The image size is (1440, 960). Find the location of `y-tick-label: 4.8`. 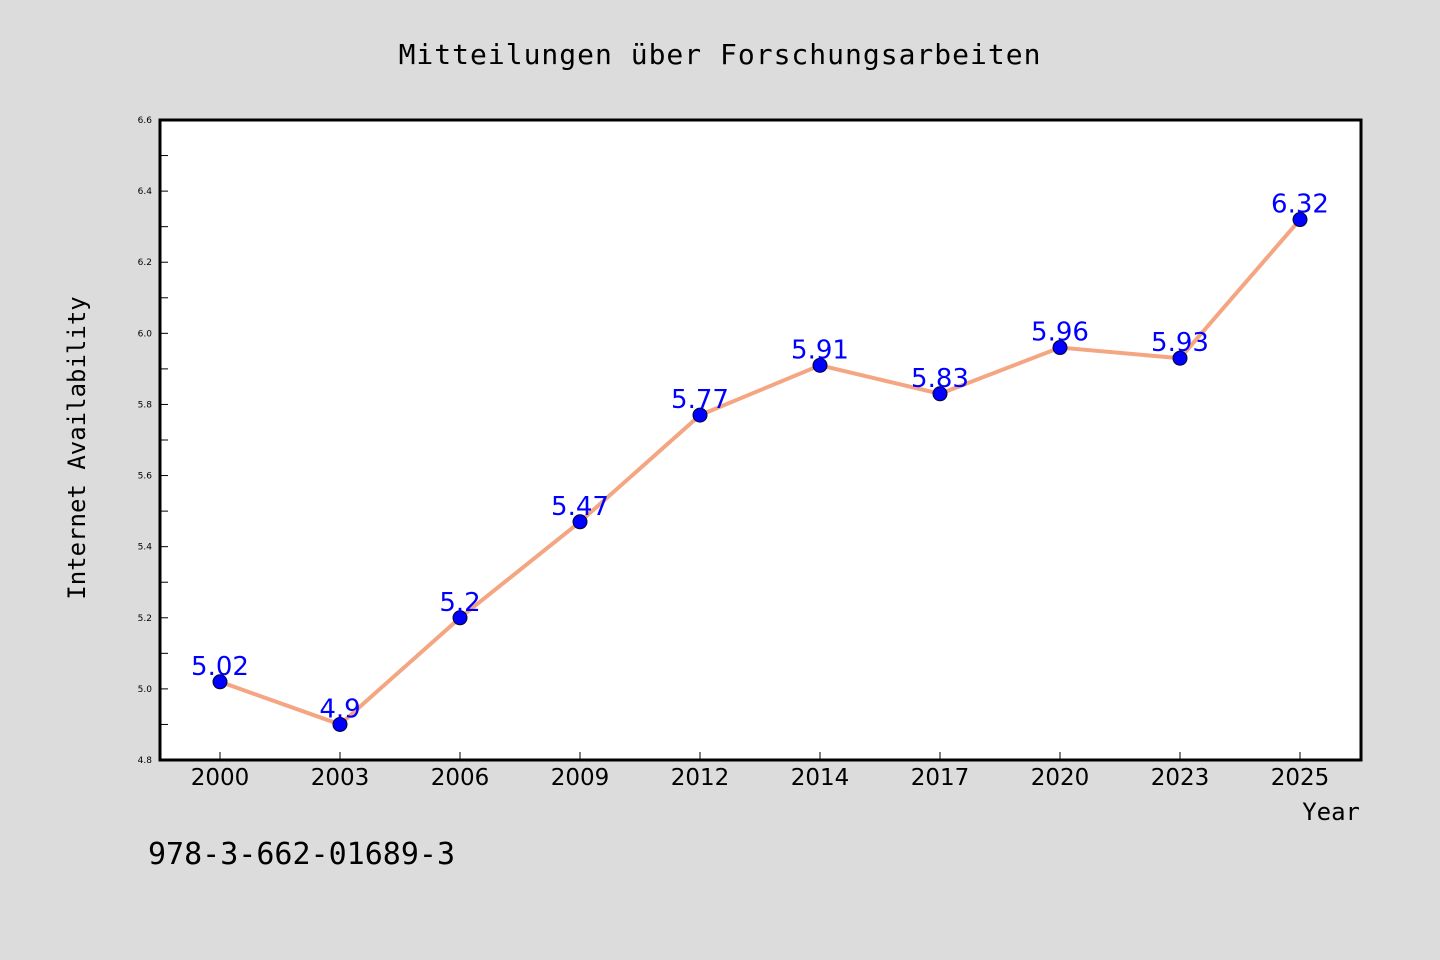

y-tick-label: 4.8 is located at coordinates (145, 761).